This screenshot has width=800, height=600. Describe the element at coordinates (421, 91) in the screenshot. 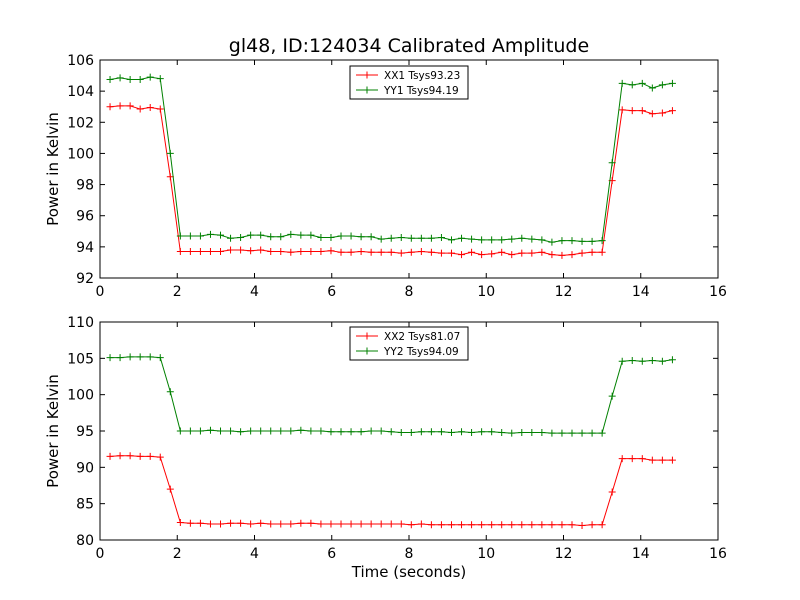

I see `legend-label: YY1 Tsys94.19` at that location.